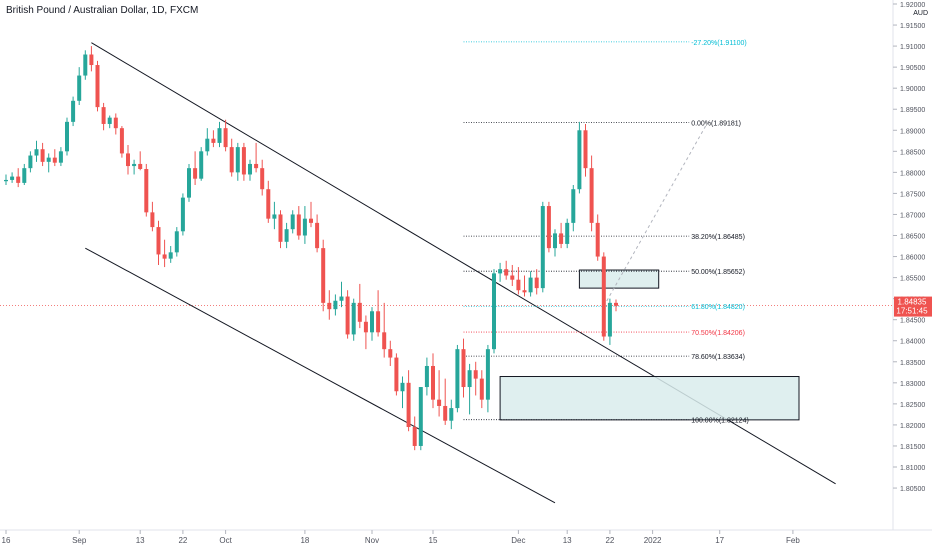 This screenshot has height=550, width=932. Describe the element at coordinates (649, 398) in the screenshot. I see `zone-box` at that location.